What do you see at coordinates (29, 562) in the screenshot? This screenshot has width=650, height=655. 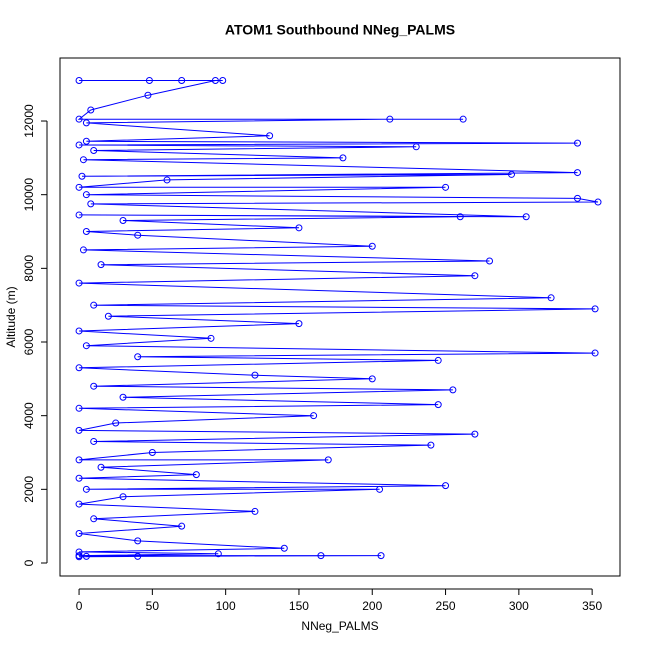 I see `y-tick-label: 0` at bounding box center [29, 562].